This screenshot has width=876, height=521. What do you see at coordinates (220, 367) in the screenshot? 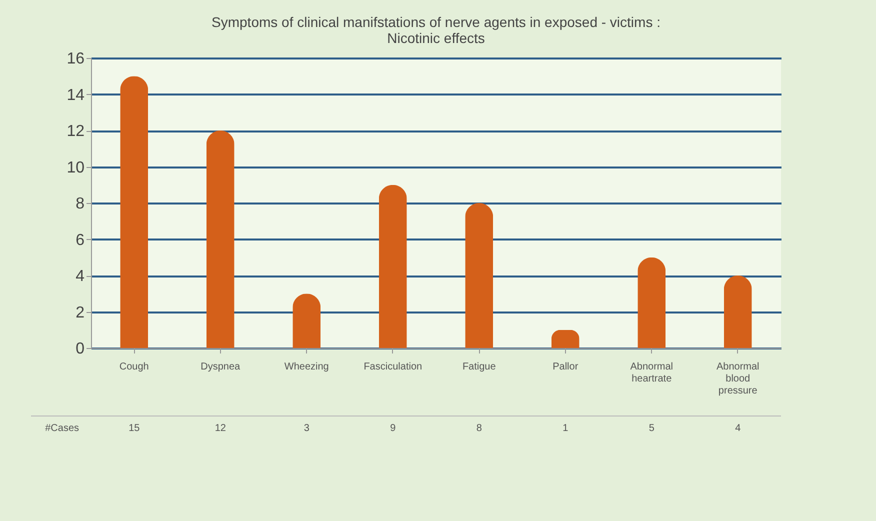
I see `x-tick-label: Dyspnea` at bounding box center [220, 367].